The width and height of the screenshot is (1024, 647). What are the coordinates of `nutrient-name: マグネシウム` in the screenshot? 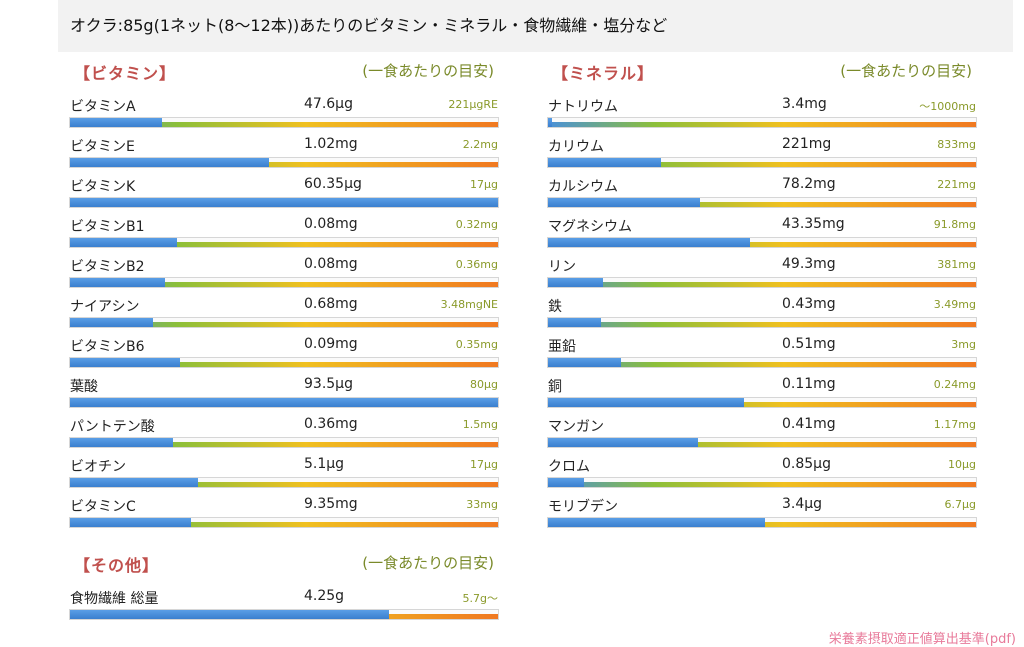 It's located at (590, 227).